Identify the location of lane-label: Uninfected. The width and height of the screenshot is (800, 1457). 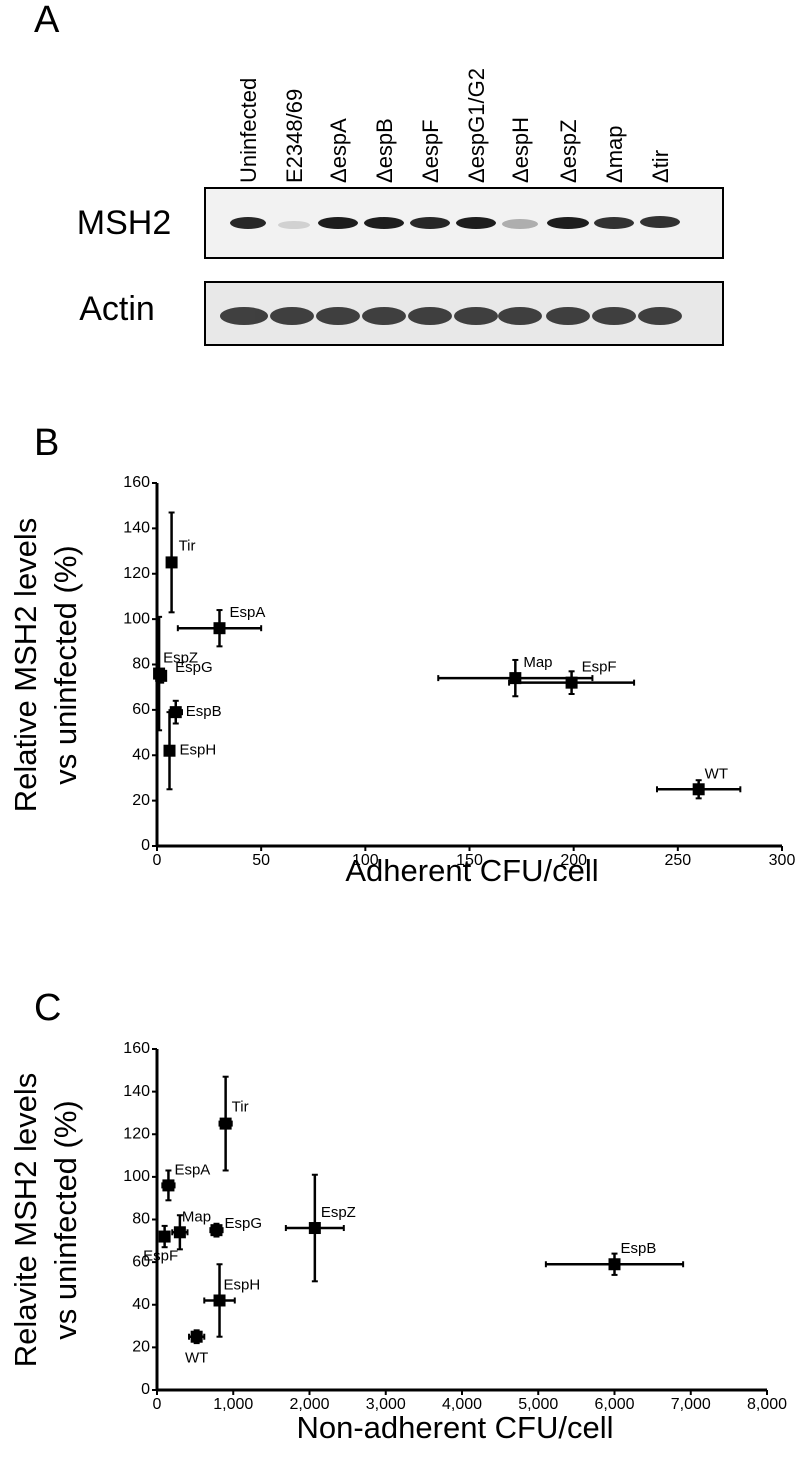
(248, 130).